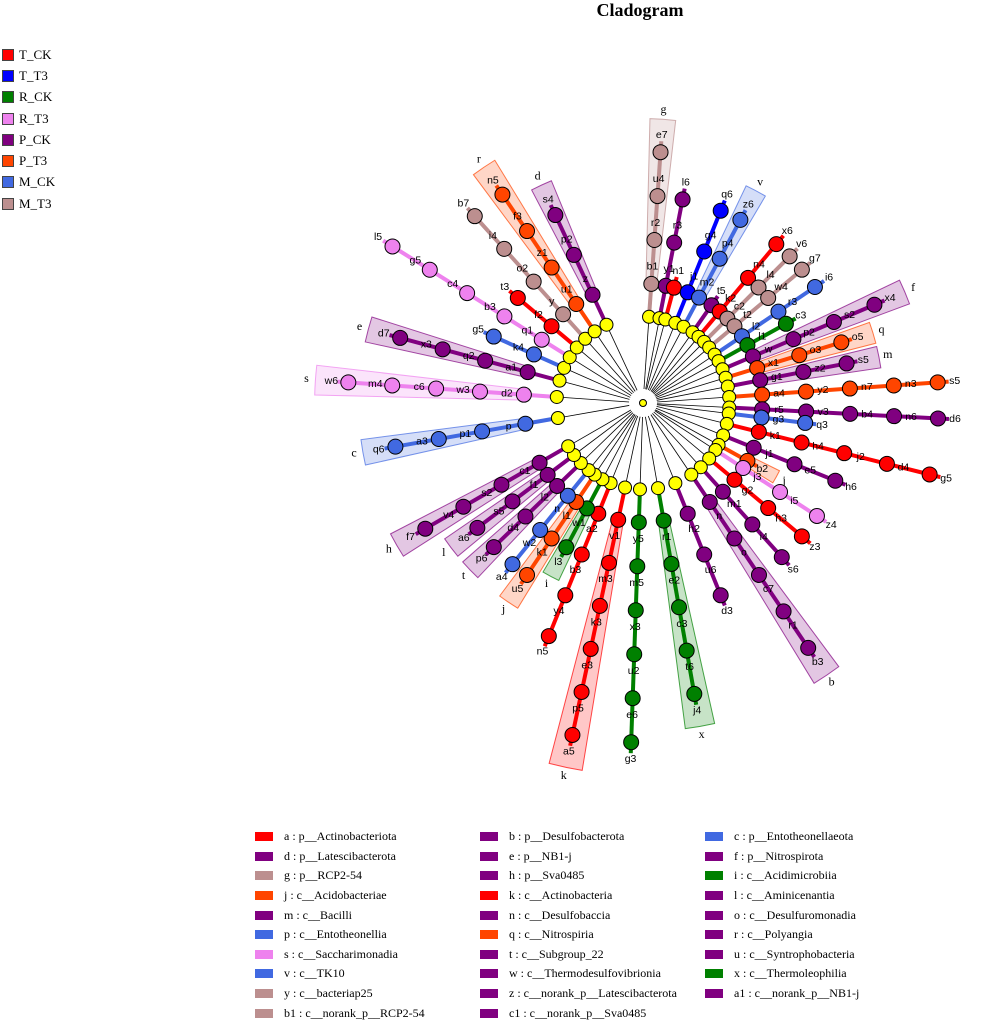  What do you see at coordinates (734, 504) in the screenshot?
I see `node-label: m1` at bounding box center [734, 504].